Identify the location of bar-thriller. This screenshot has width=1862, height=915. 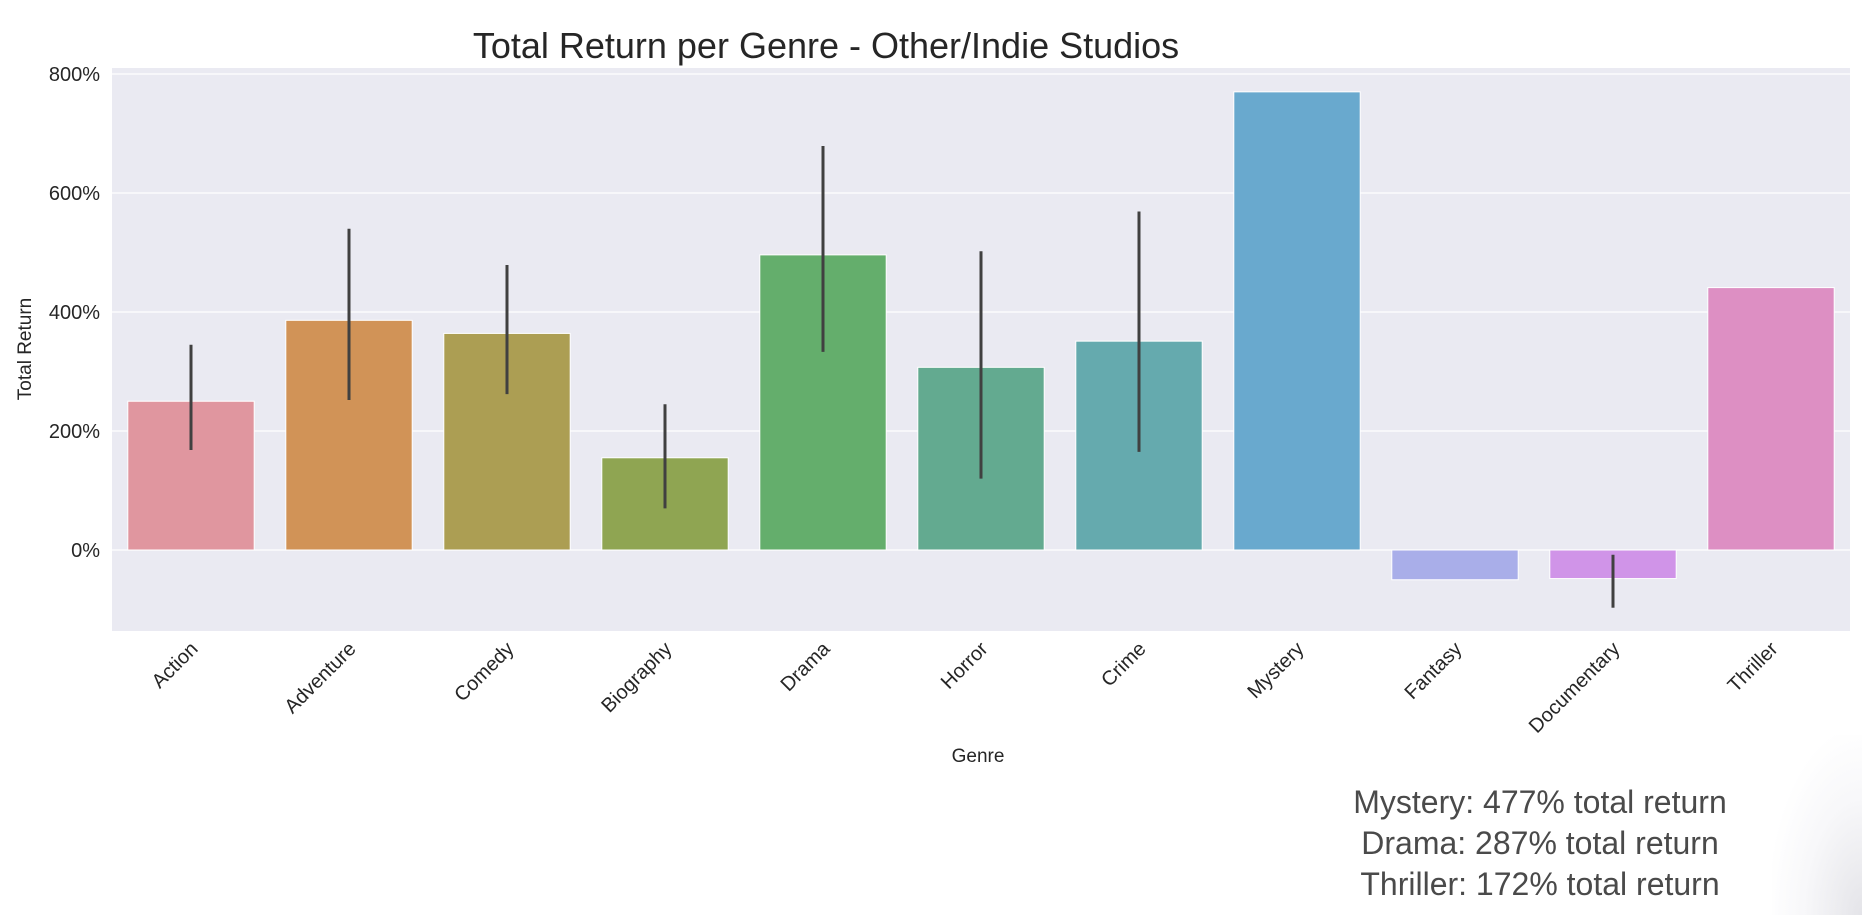
(1771, 419).